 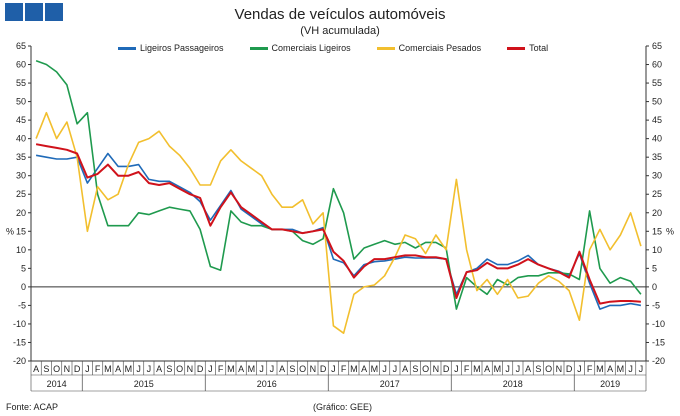 I want to click on y-tick-label-left: -10, so click(x=19, y=324).